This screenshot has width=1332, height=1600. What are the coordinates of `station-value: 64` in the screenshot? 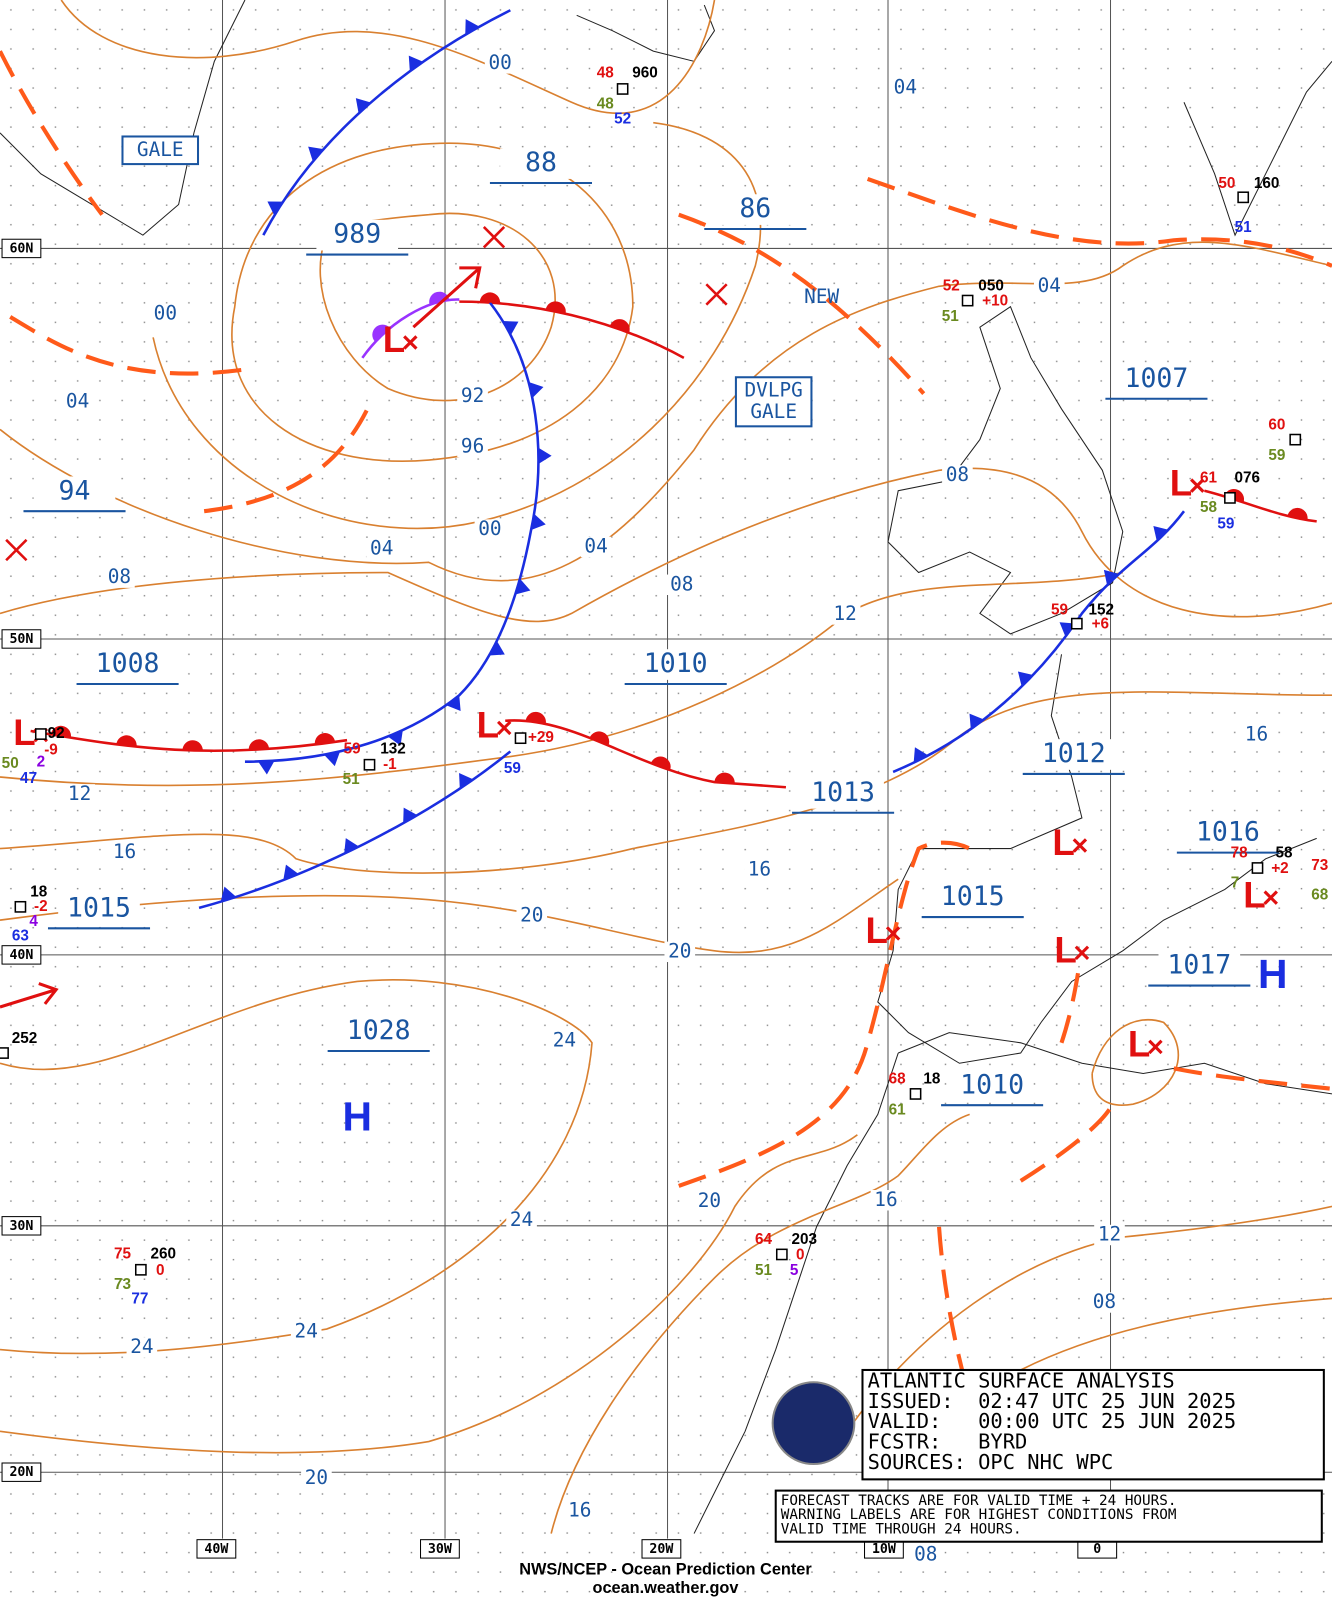 It's located at (764, 1239).